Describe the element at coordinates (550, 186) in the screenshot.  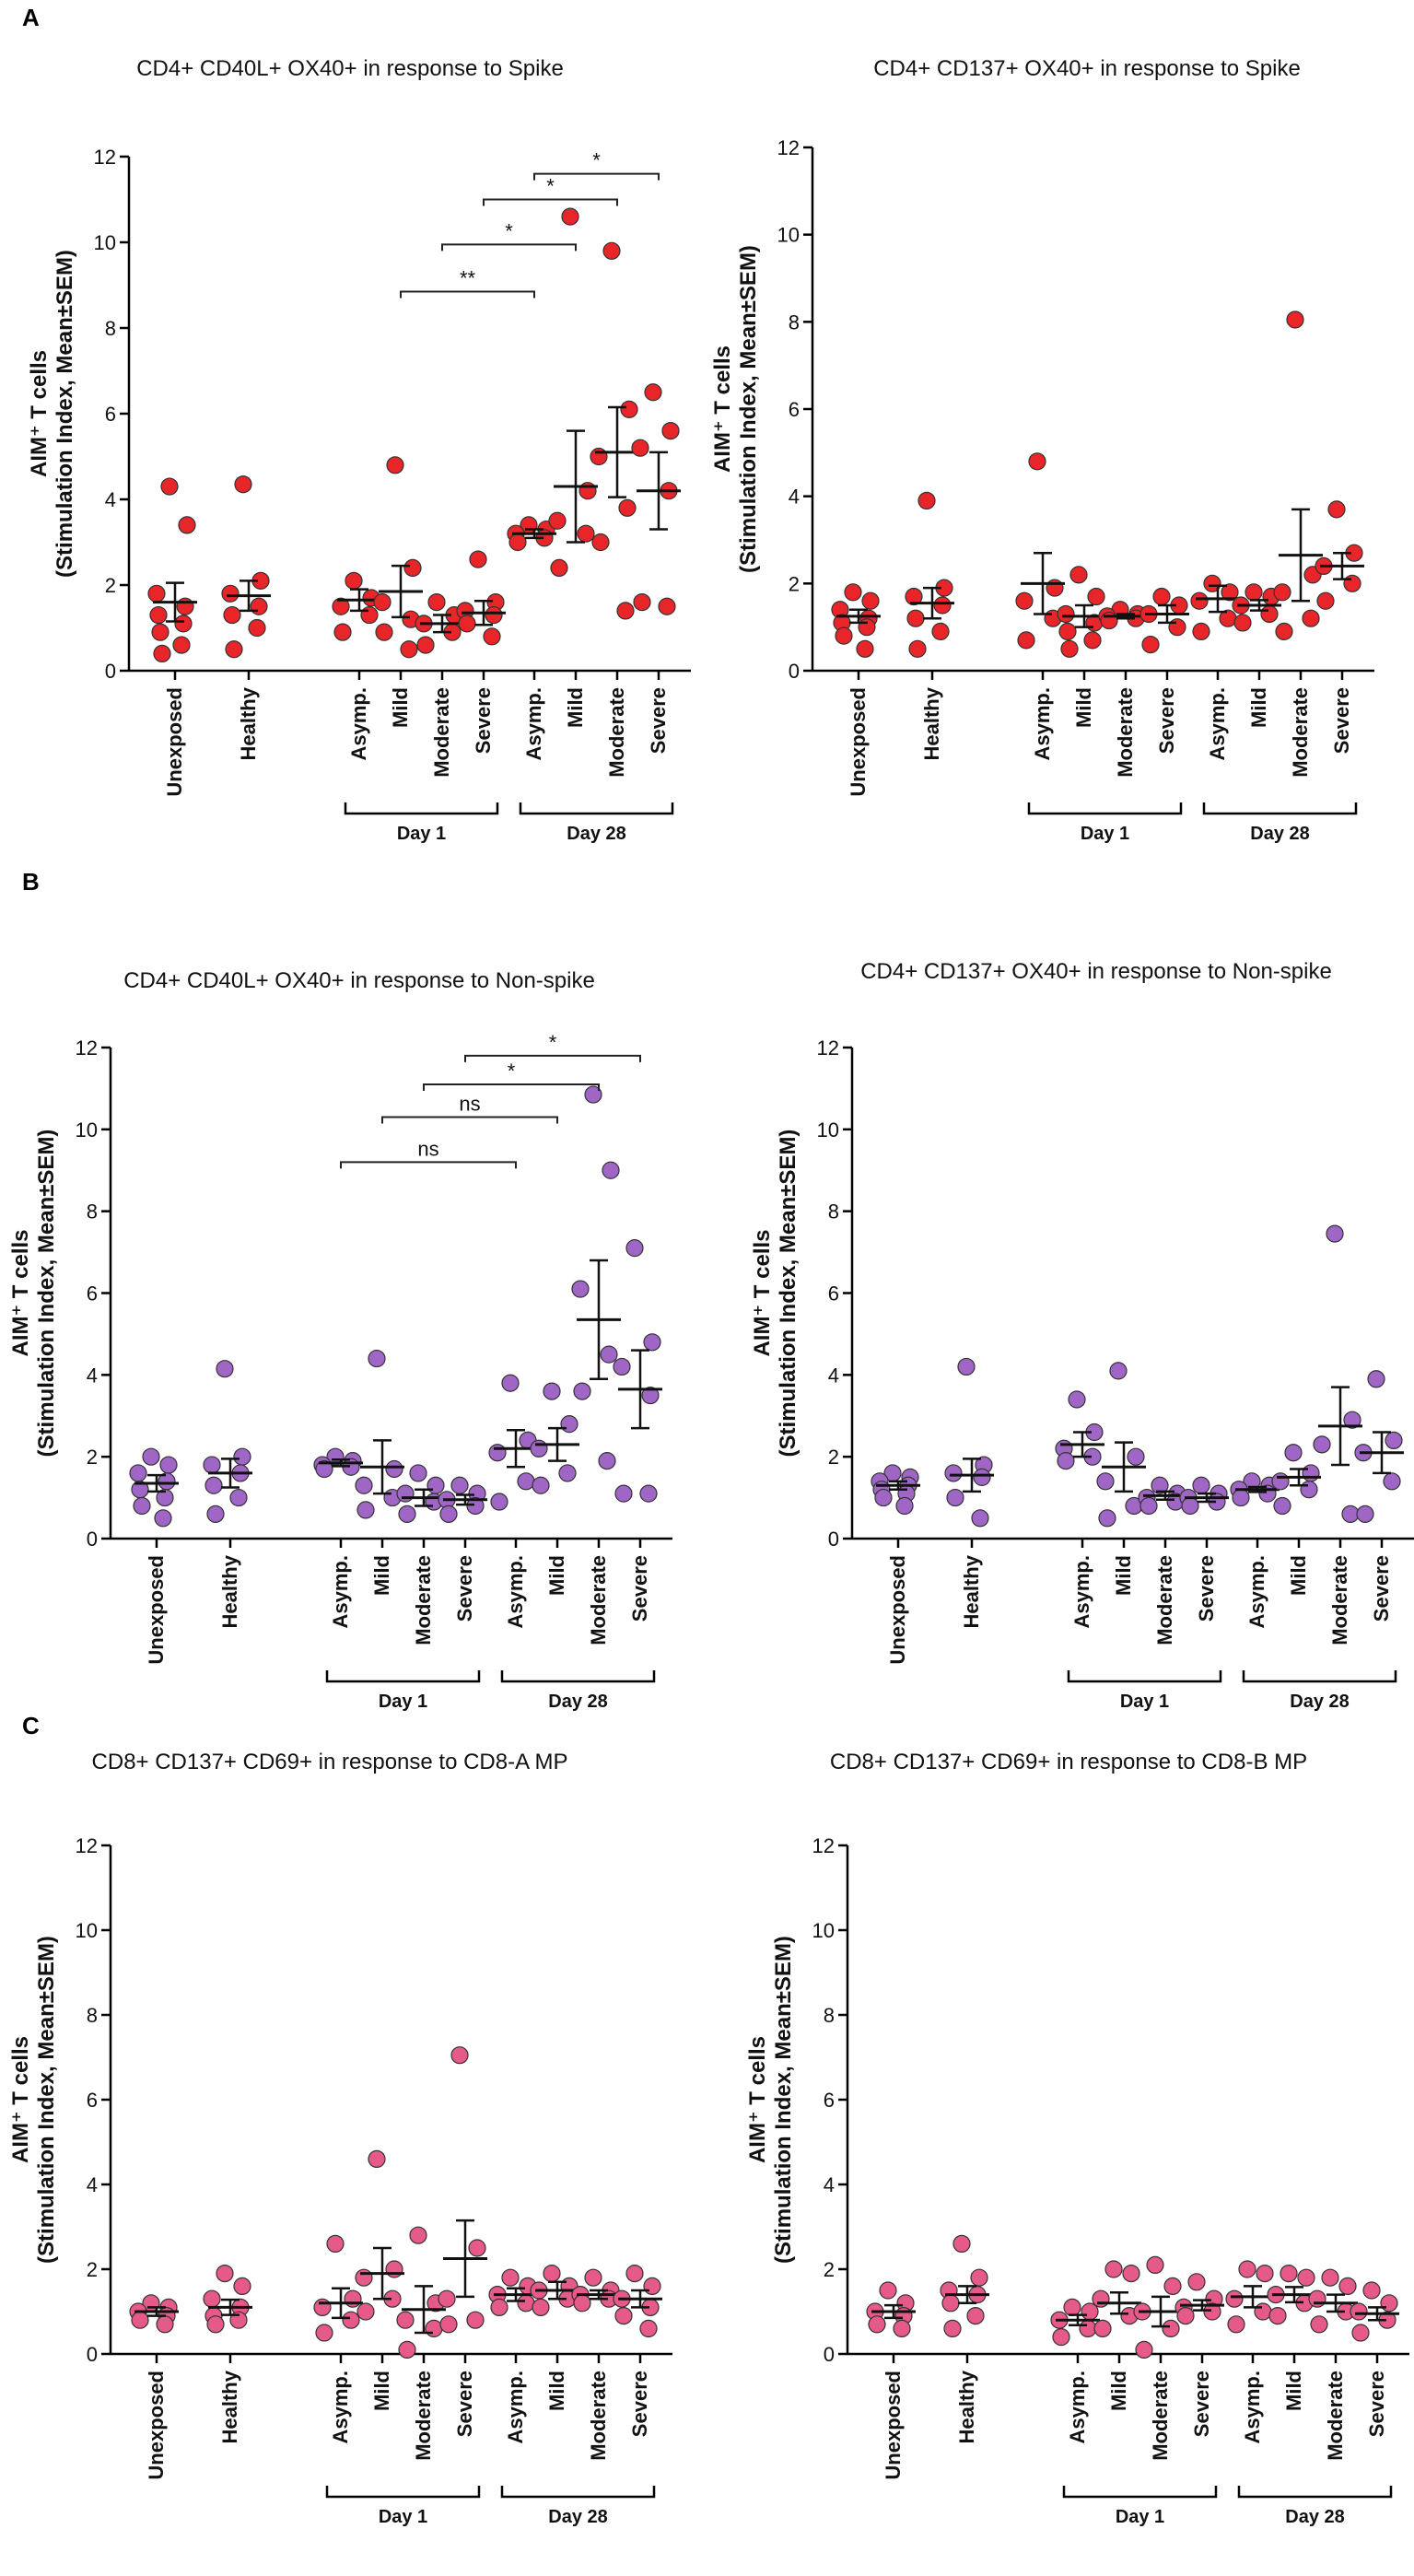
I see `significance-label: *` at that location.